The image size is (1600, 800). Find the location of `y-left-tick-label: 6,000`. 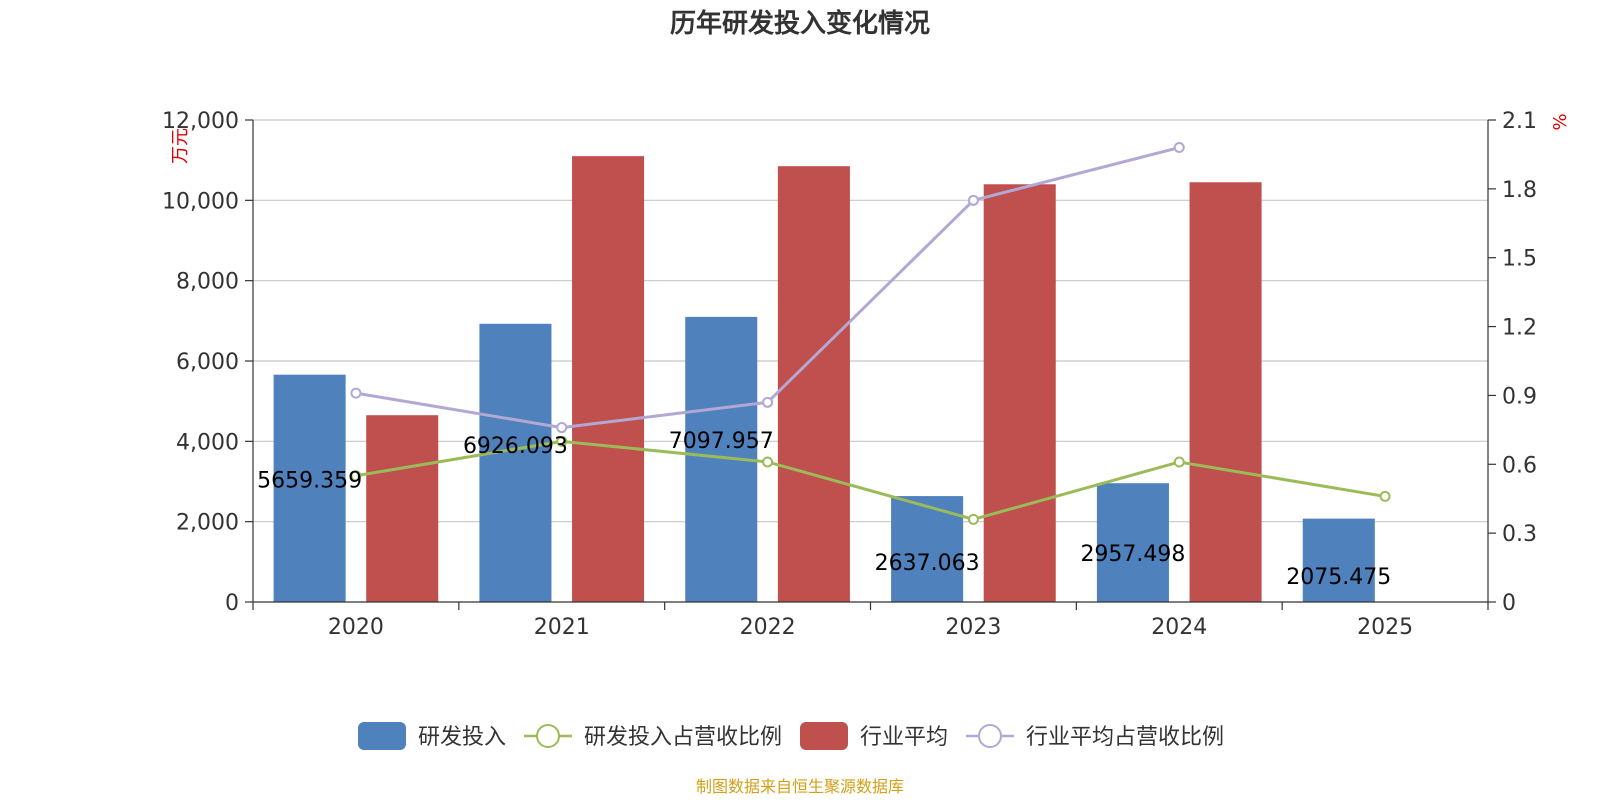

y-left-tick-label: 6,000 is located at coordinates (207, 362).